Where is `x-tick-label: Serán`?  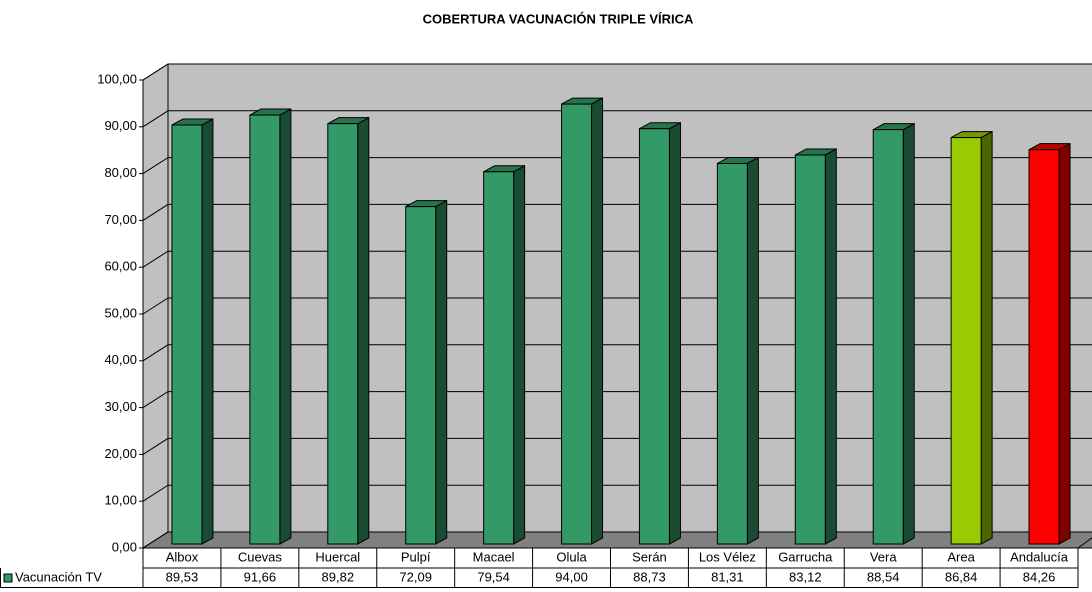 x-tick-label: Serán is located at coordinates (649, 556).